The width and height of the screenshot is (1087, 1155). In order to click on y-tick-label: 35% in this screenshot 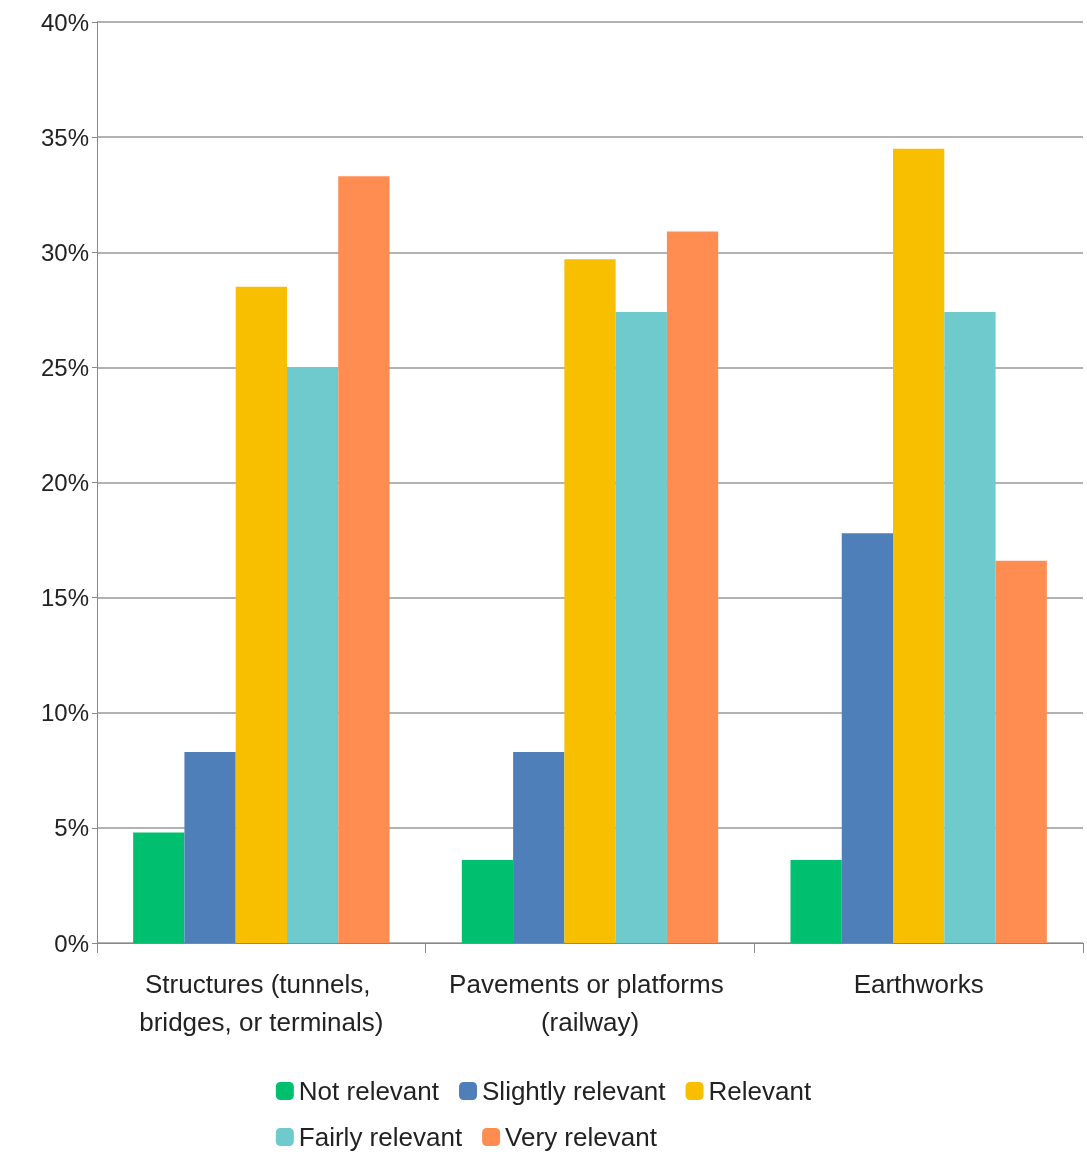, I will do `click(64, 137)`.